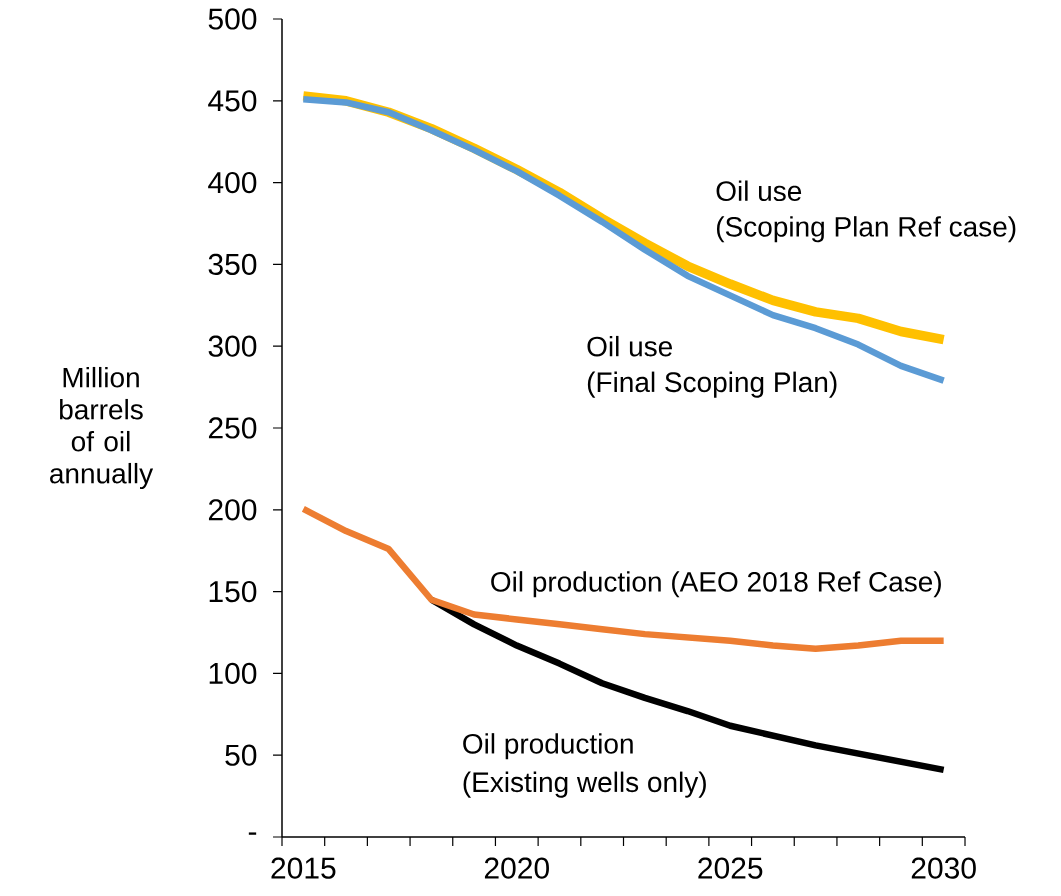 The width and height of the screenshot is (1061, 896). I want to click on y-tick-label: 150, so click(233, 591).